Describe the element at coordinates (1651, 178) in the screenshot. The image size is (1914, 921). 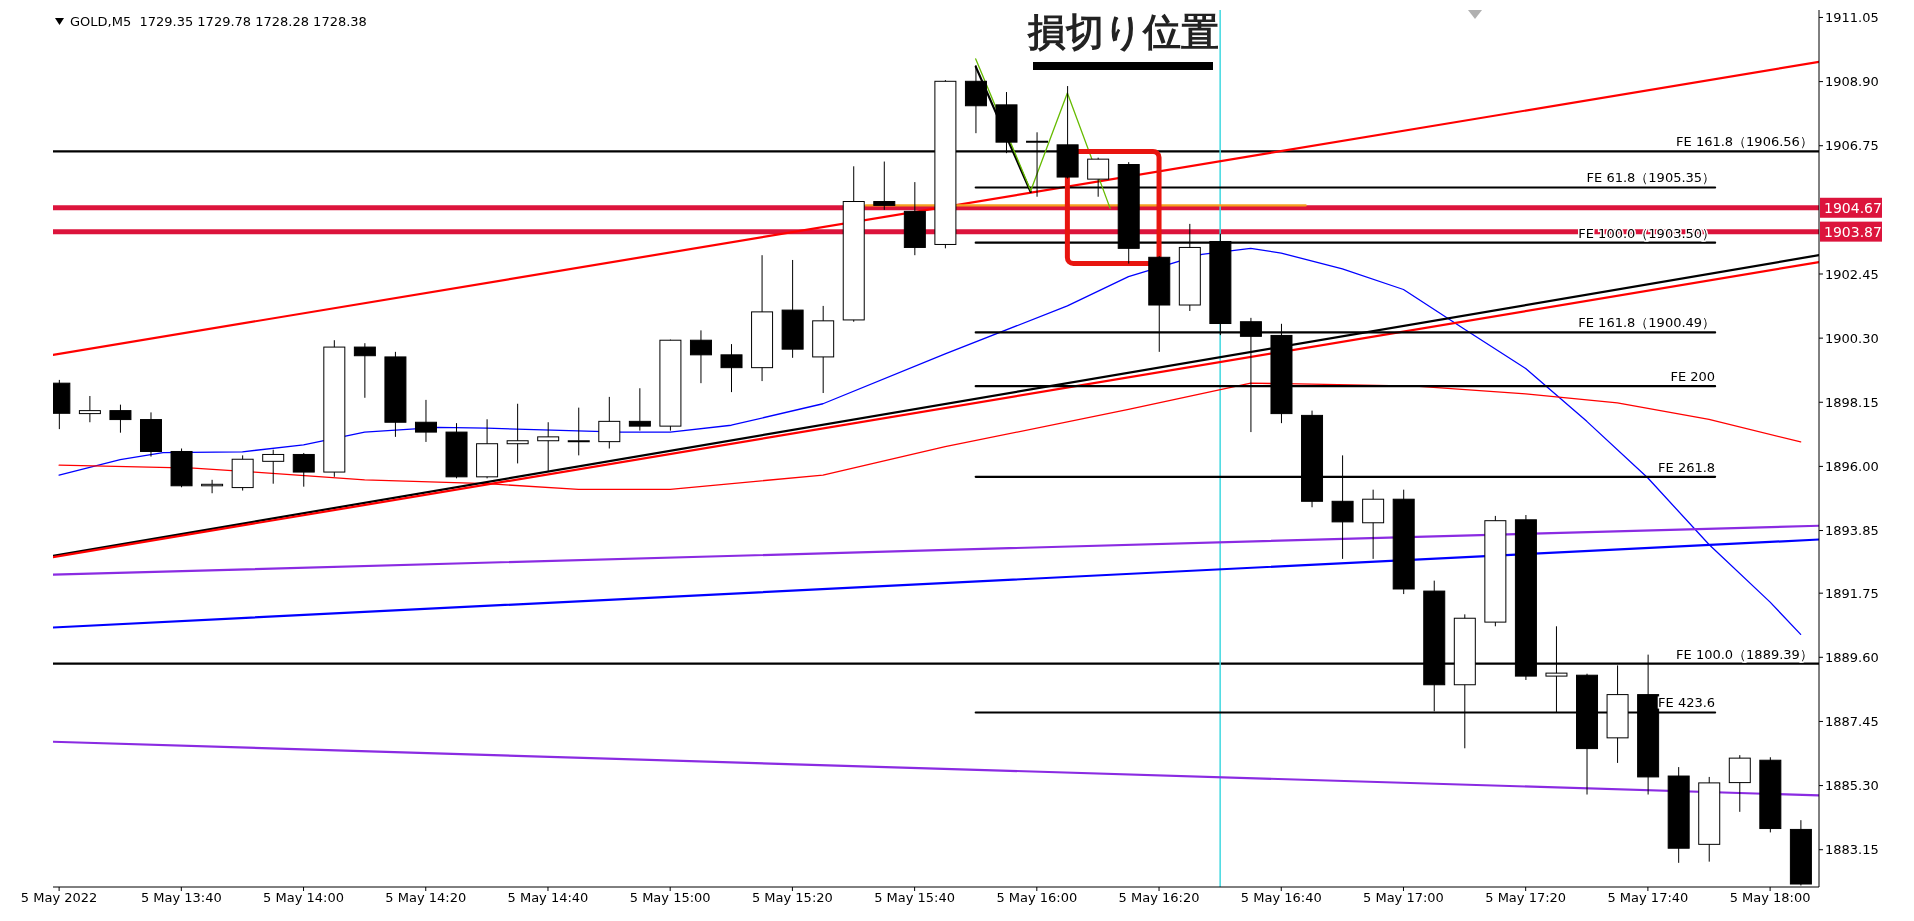
I see `annotation: FE 61.8（1905.35）` at that location.